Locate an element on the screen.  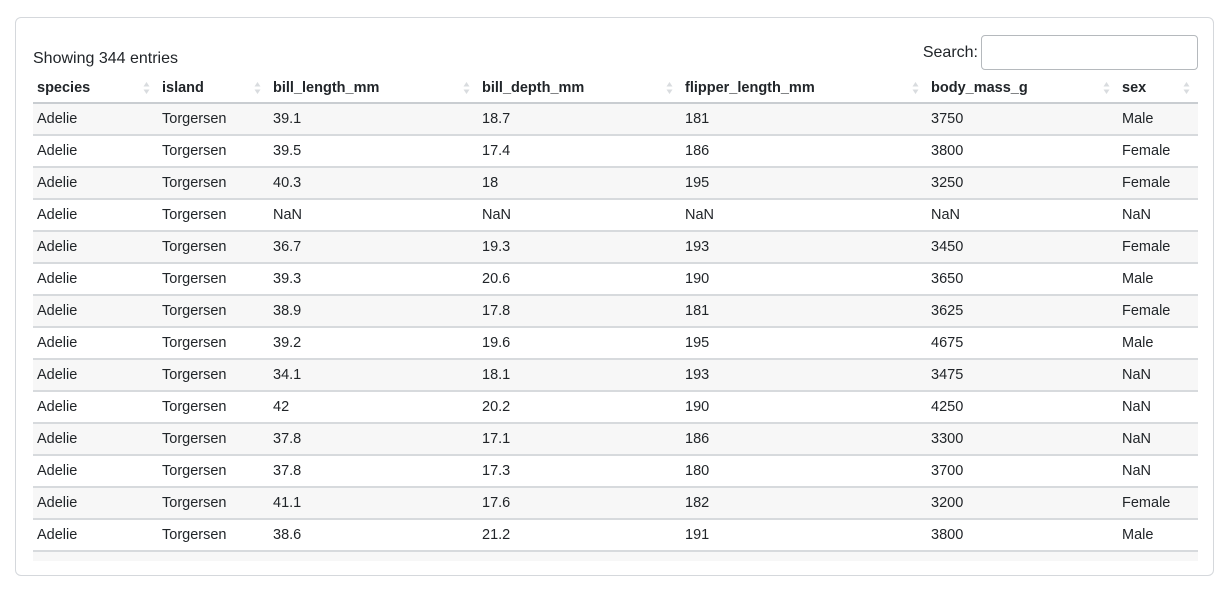
cell-body-mass-g: 3450 is located at coordinates (1022, 247).